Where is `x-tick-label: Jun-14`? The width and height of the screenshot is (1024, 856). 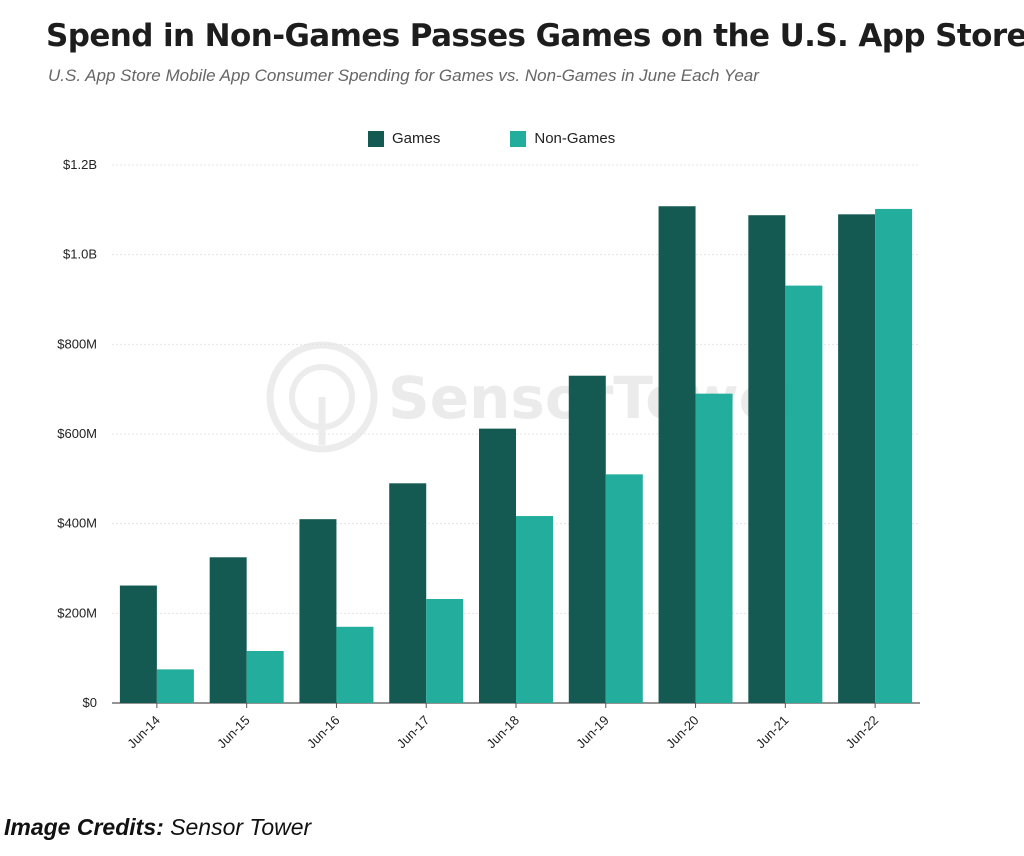 x-tick-label: Jun-14 is located at coordinates (143, 732).